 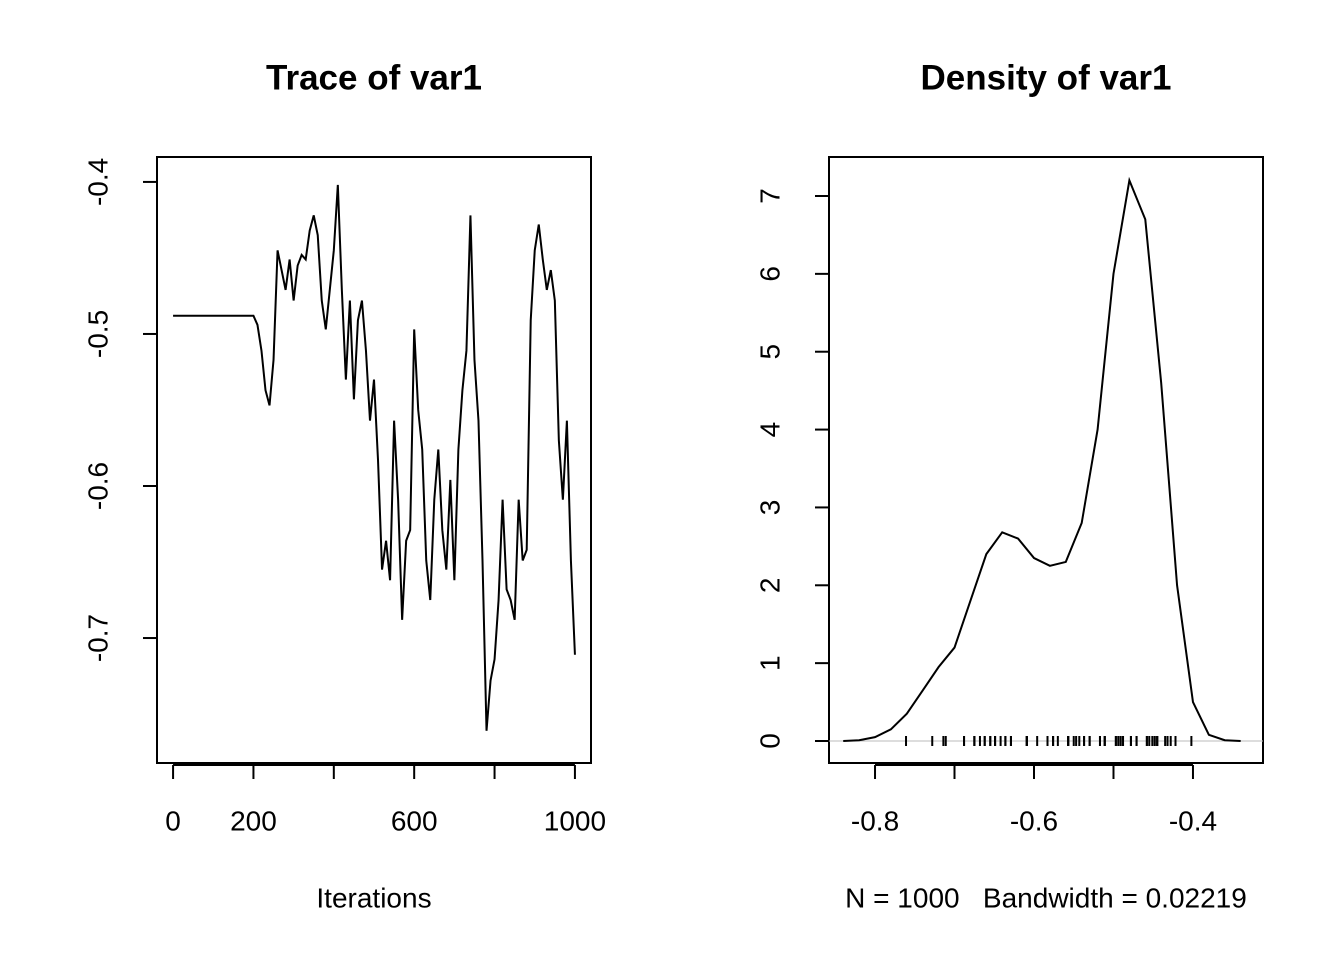 What do you see at coordinates (769, 430) in the screenshot?
I see `y-tick-label: 4` at bounding box center [769, 430].